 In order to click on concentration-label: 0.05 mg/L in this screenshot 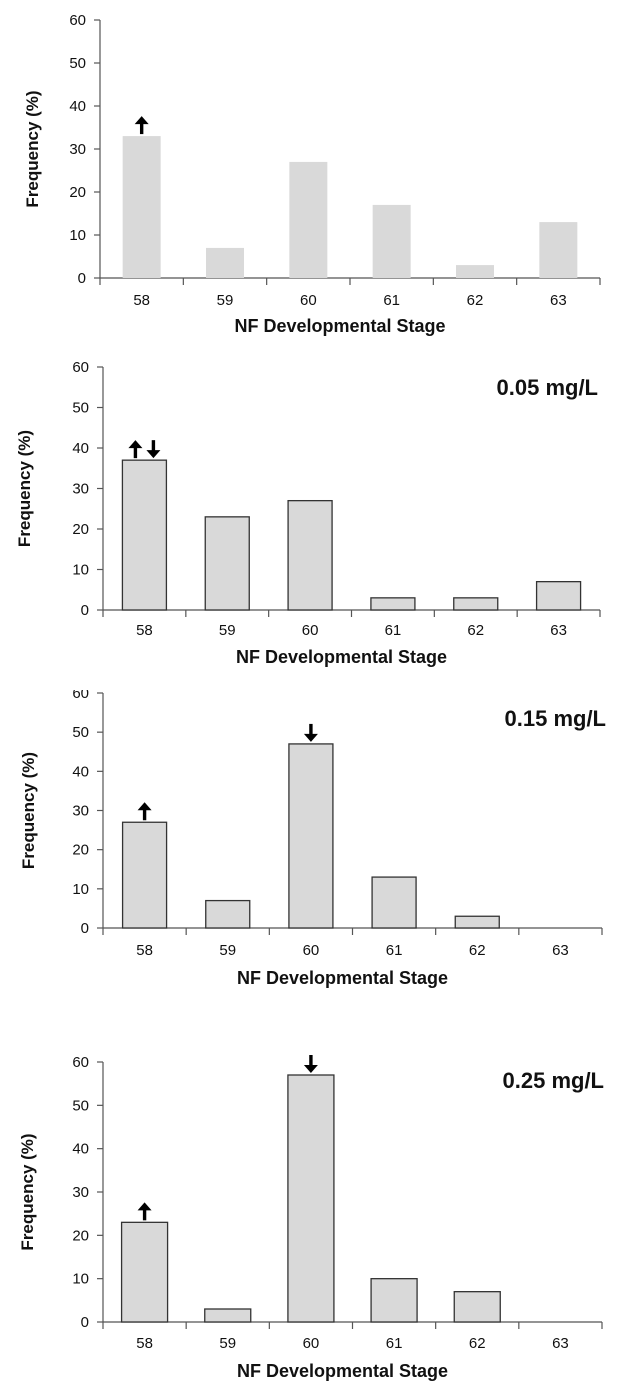, I will do `click(547, 387)`.